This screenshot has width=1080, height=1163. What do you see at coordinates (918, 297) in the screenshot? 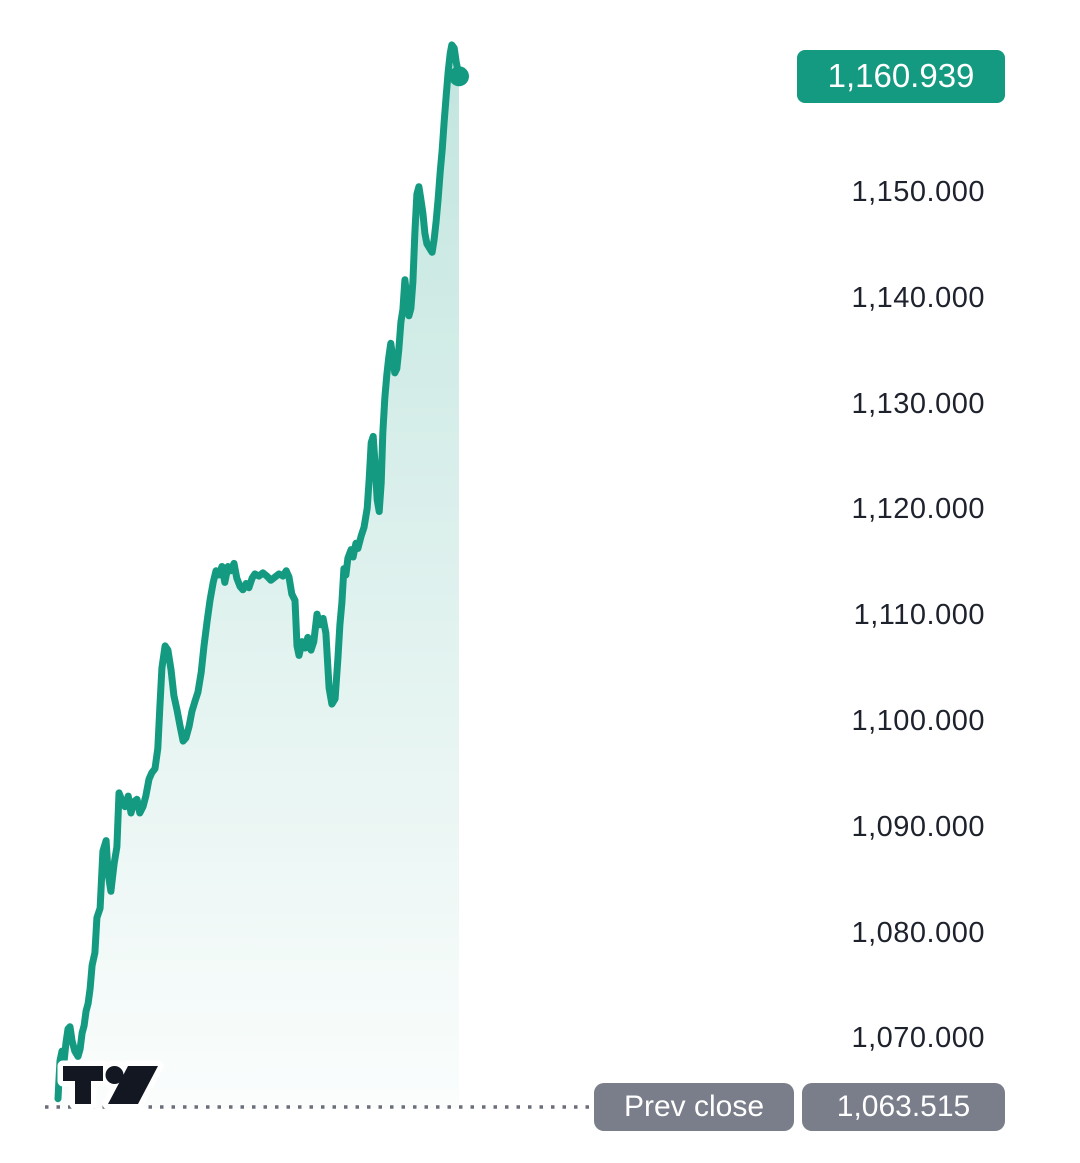
I see `y-axis-tick: 1,140.000` at bounding box center [918, 297].